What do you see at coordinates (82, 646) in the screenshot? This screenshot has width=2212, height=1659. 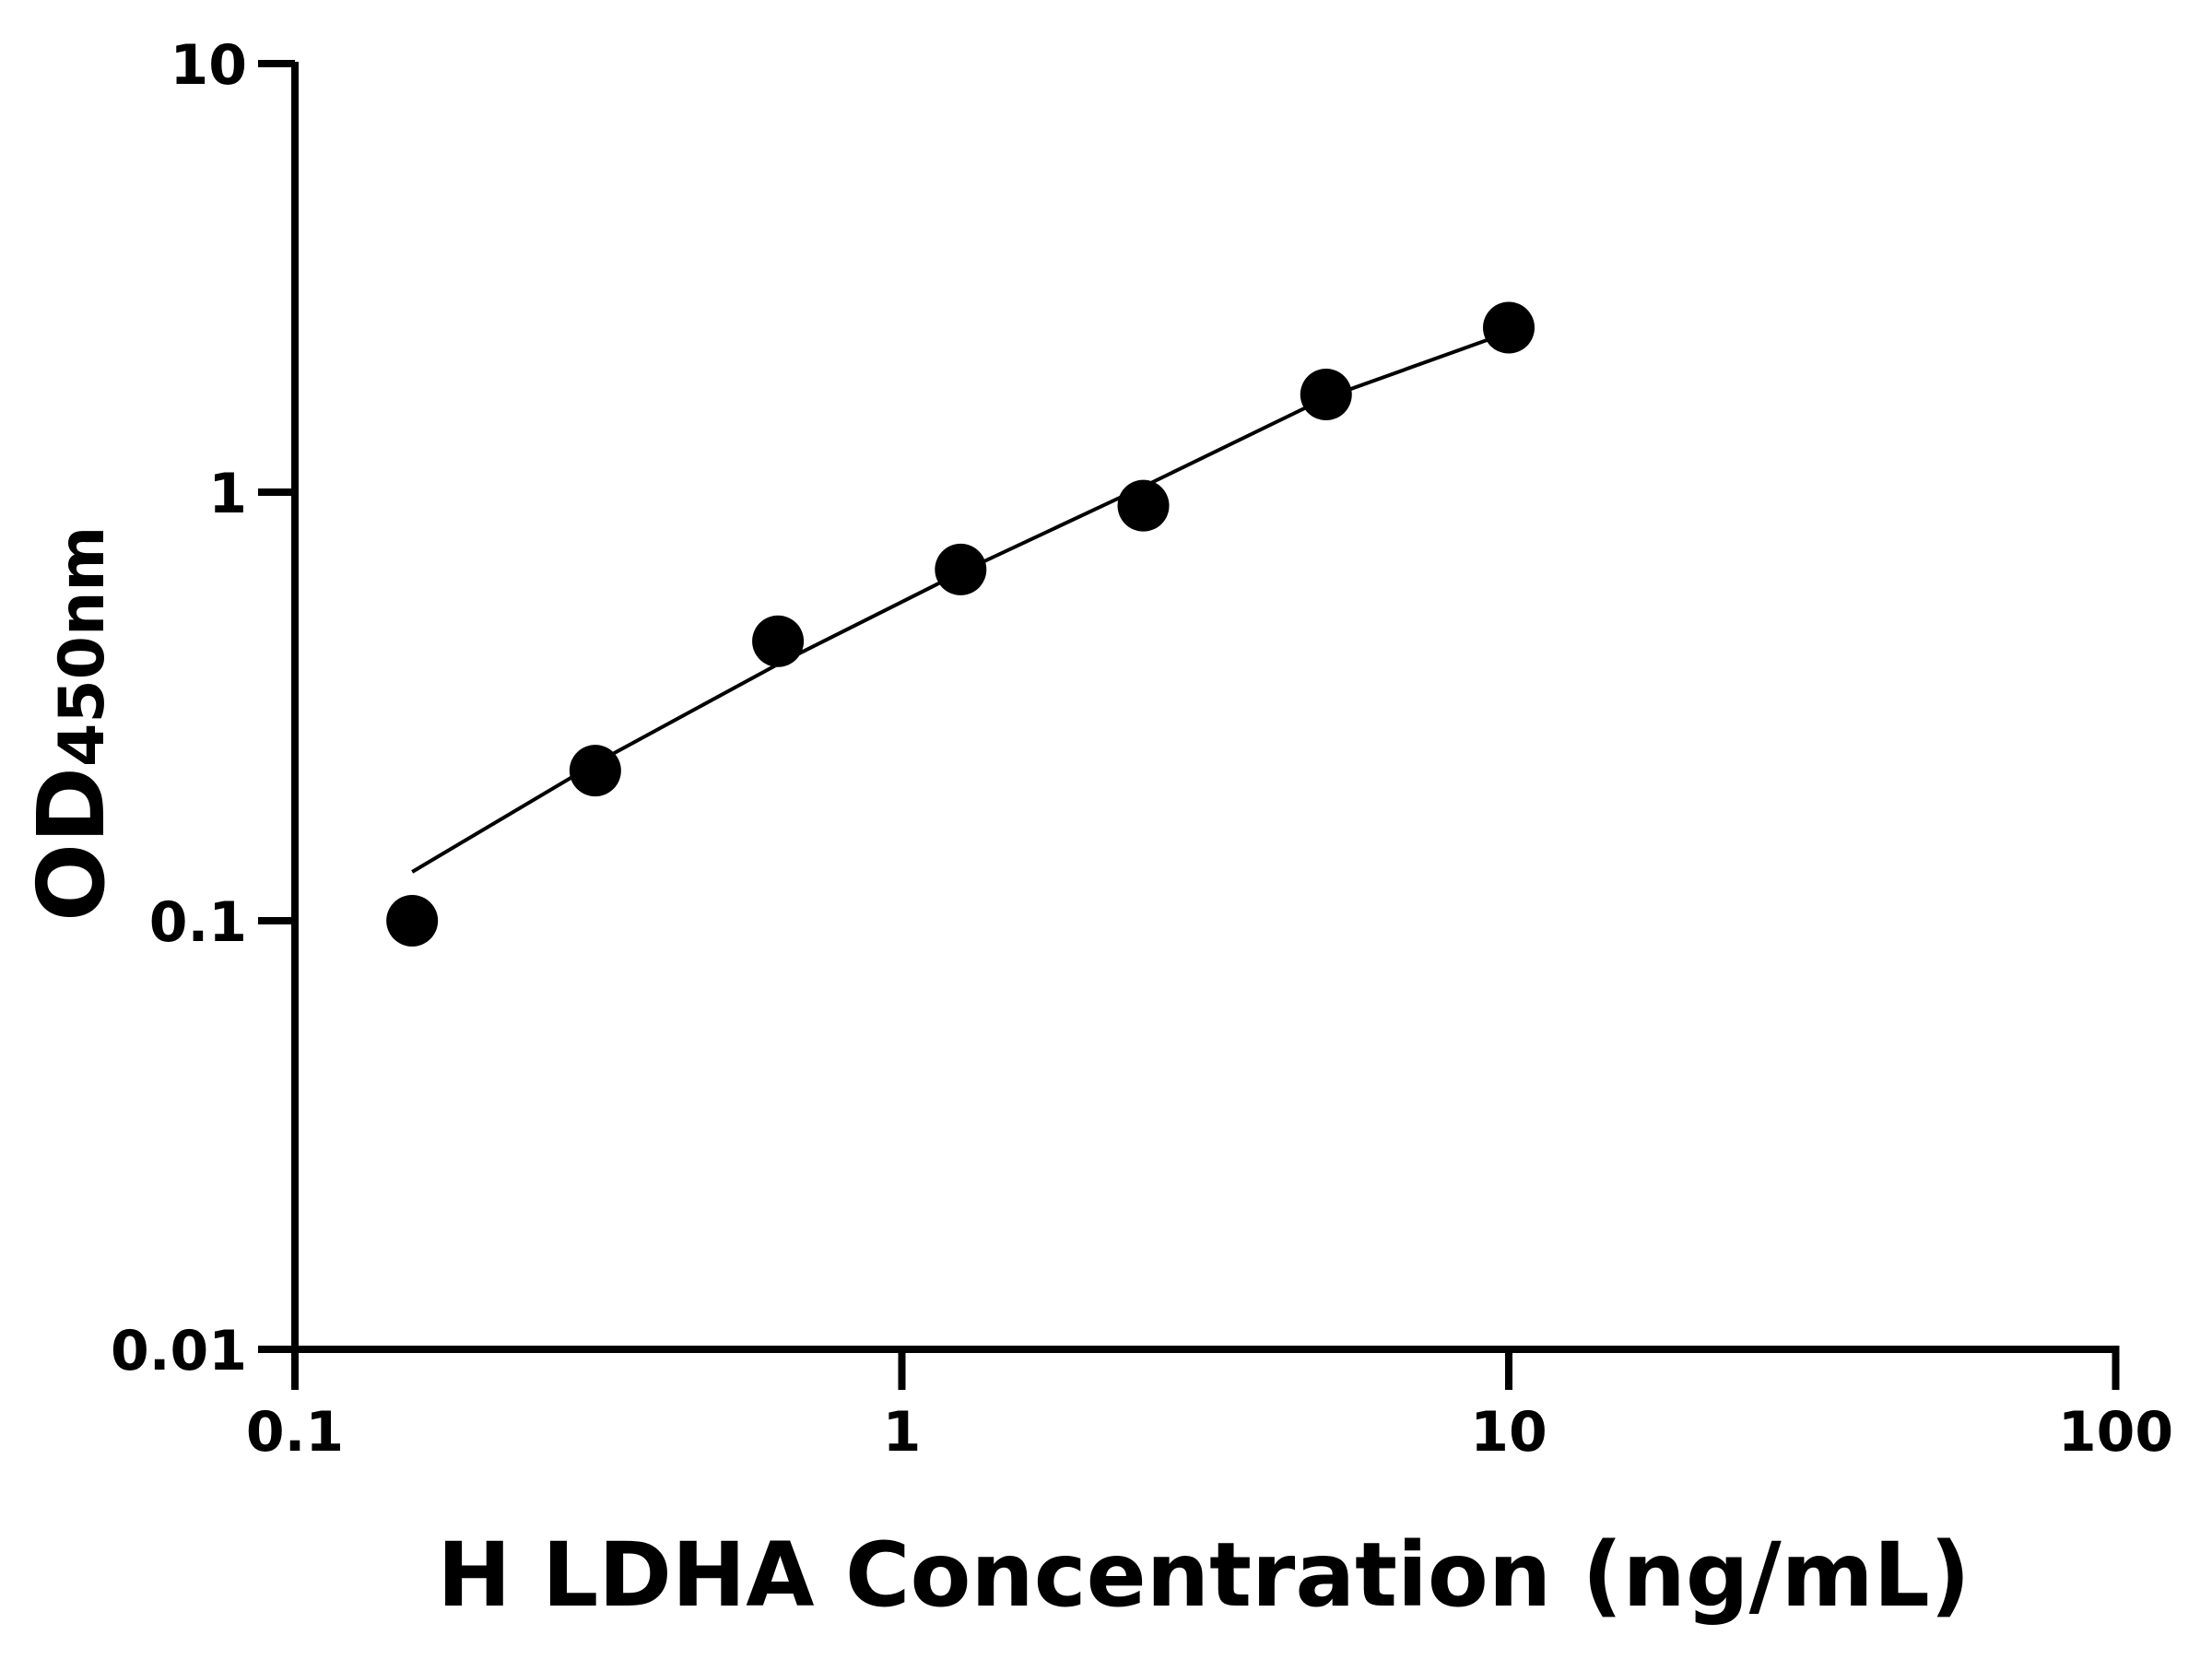 I see `y-axis-label-subscript: 450nm` at bounding box center [82, 646].